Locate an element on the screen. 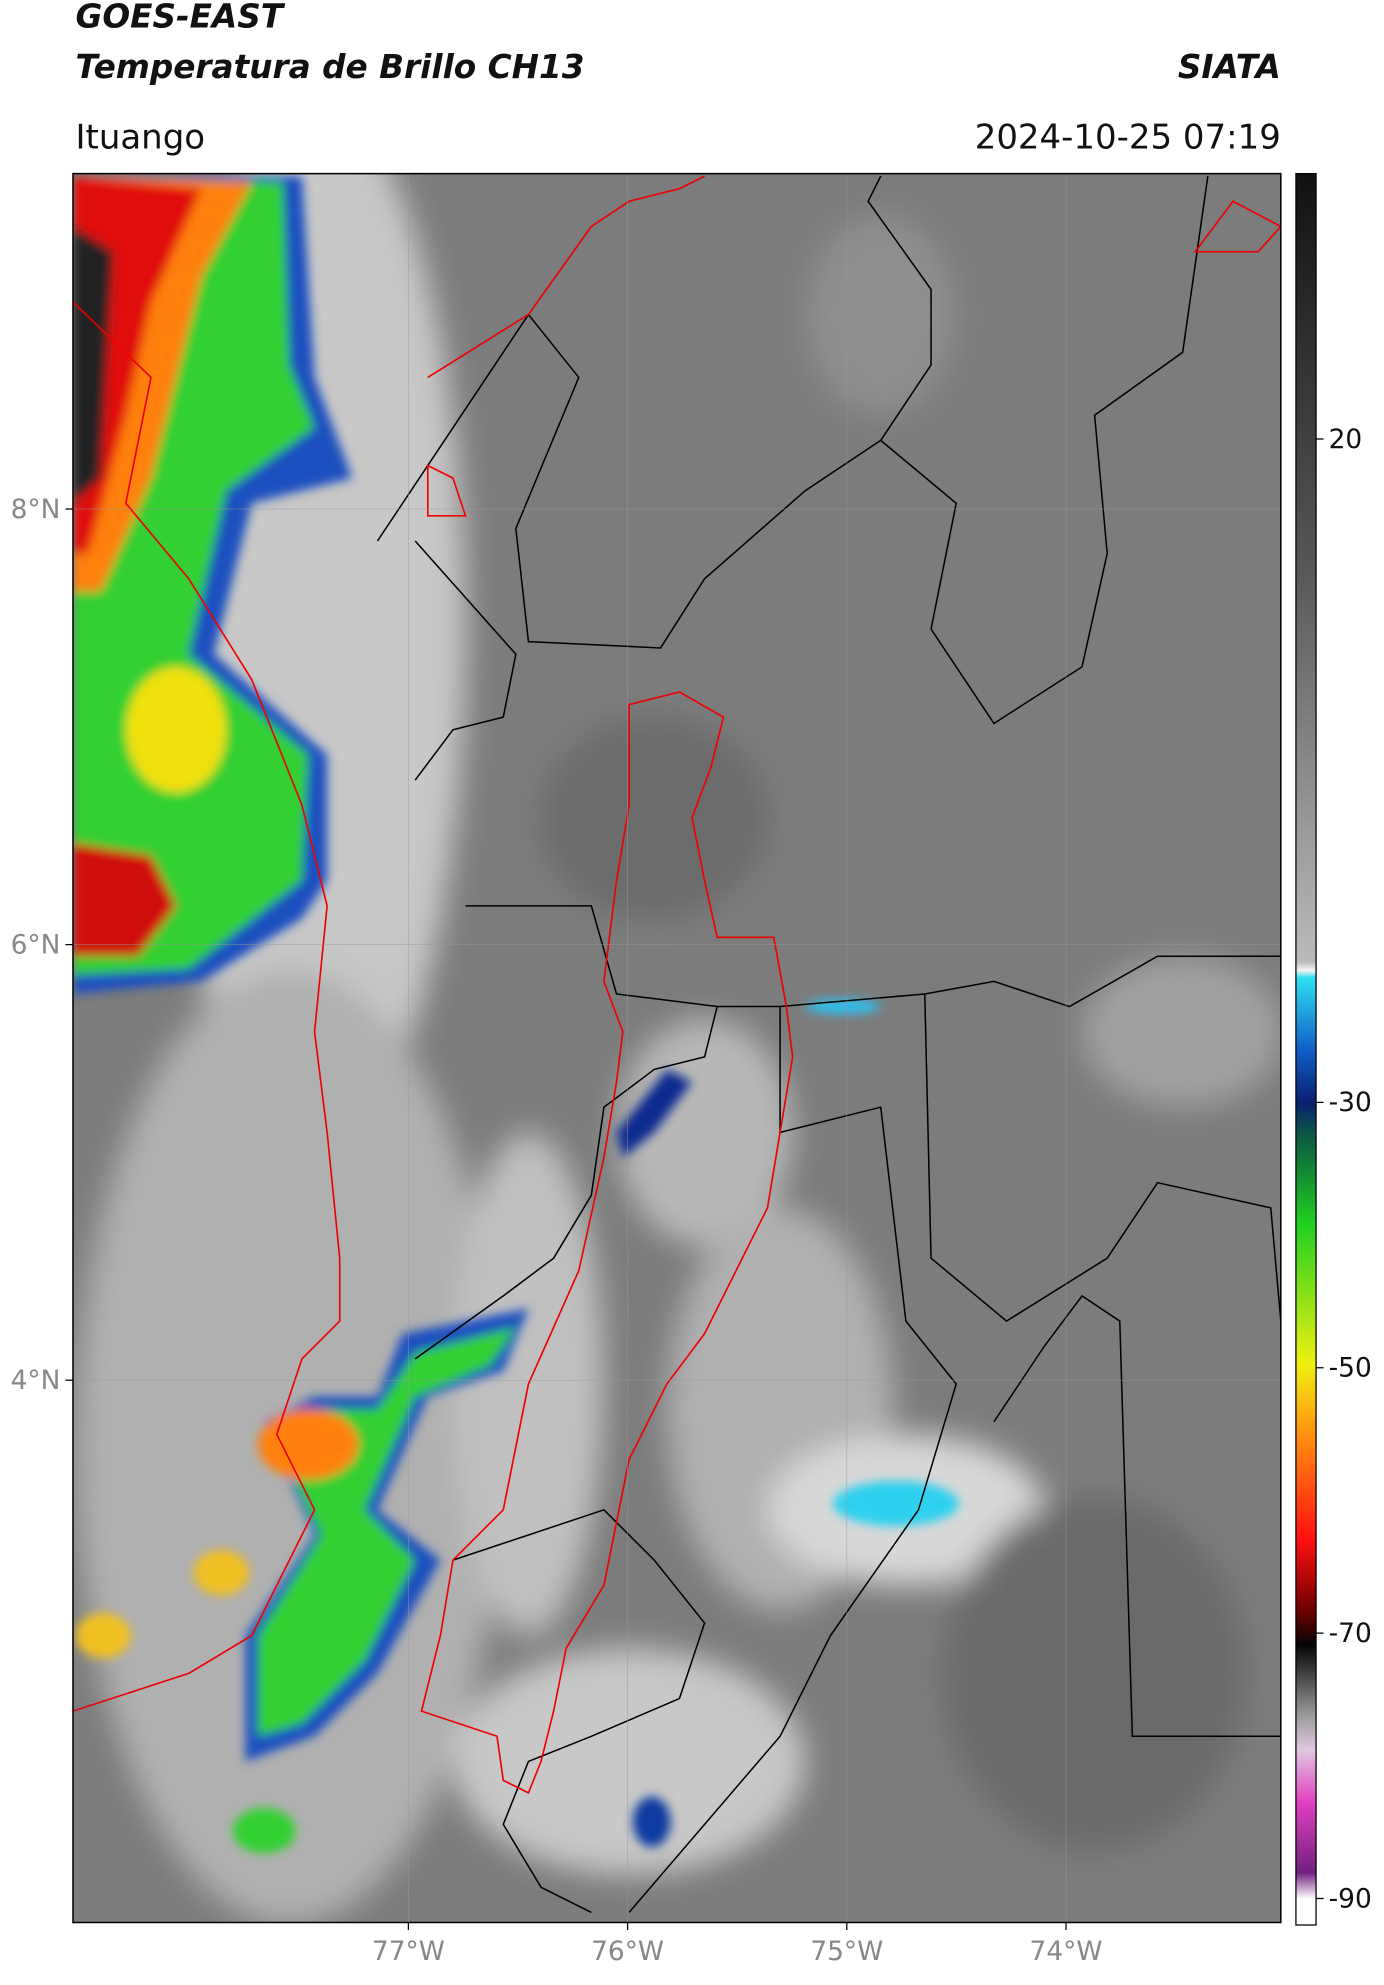 The height and width of the screenshot is (1985, 1384). x-tick-label: 74°W is located at coordinates (1066, 1951).